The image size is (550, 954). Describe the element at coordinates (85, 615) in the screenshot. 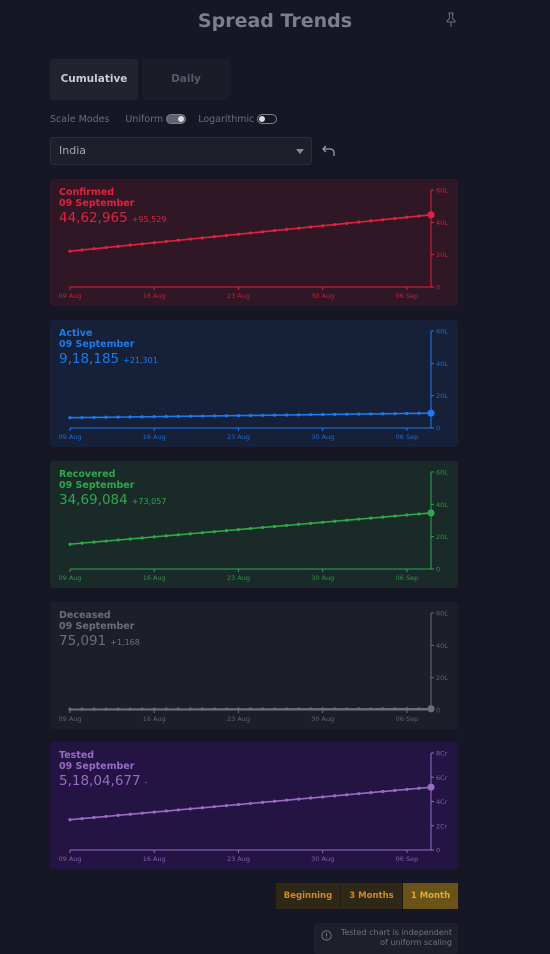

I see `deceased-title: Deceased` at that location.